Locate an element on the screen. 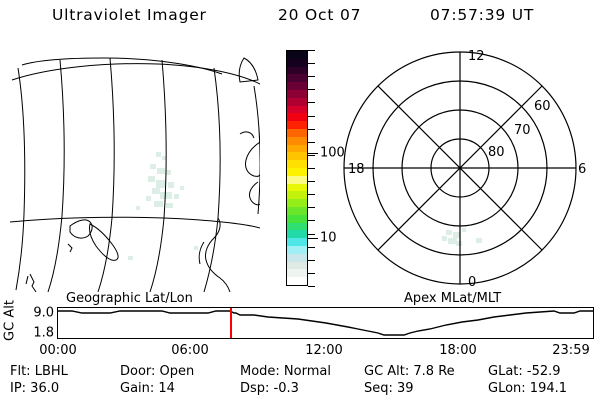 This screenshot has width=600, height=400. colorbar-gradient is located at coordinates (297, 168).